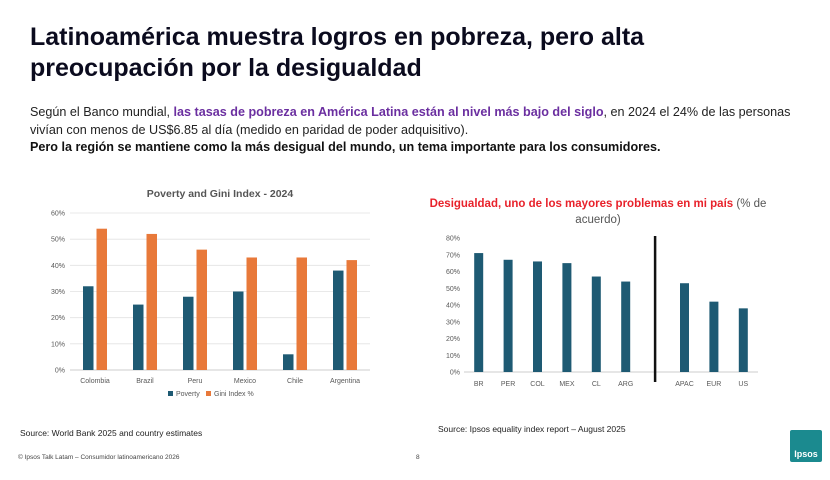 The image size is (830, 480). Describe the element at coordinates (537, 316) in the screenshot. I see `bar-col` at that location.